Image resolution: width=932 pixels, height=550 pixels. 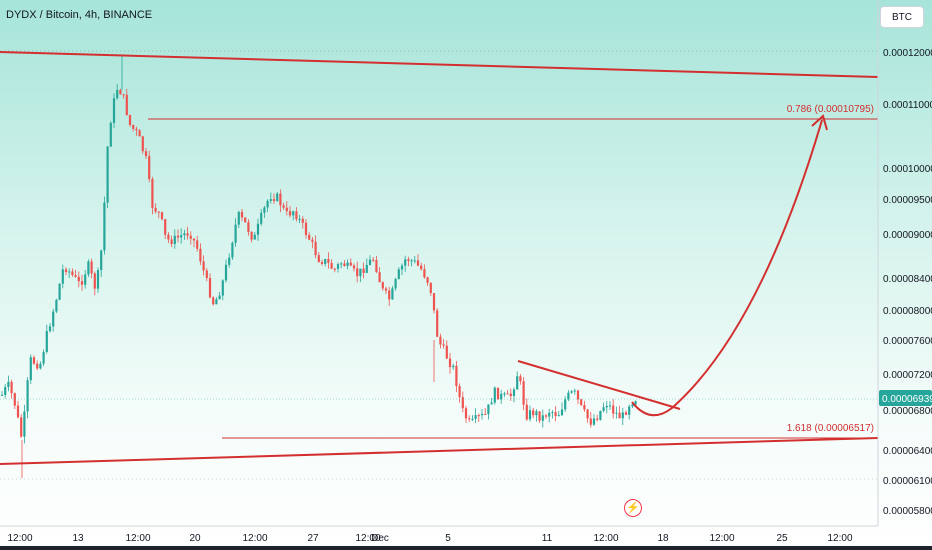 I want to click on price-tick-label: 0.00009000, so click(x=907, y=235).